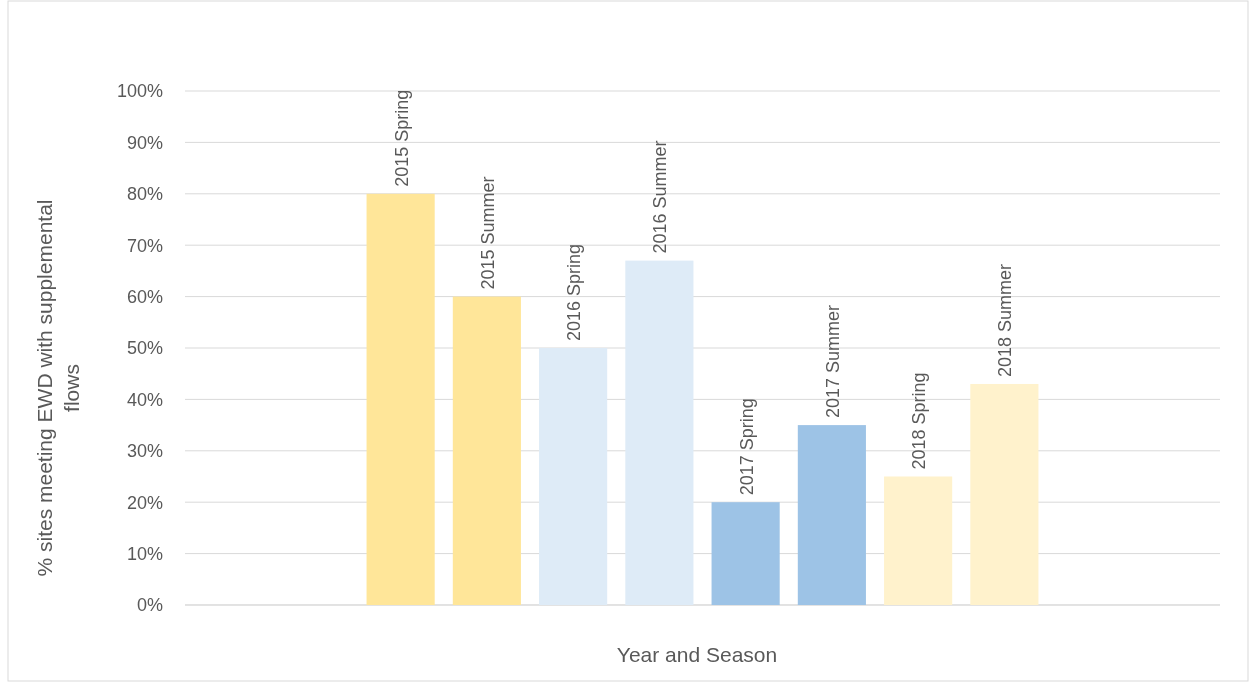 This screenshot has width=1250, height=682. What do you see at coordinates (149, 605) in the screenshot?
I see `y-tick-label: 0%` at bounding box center [149, 605].